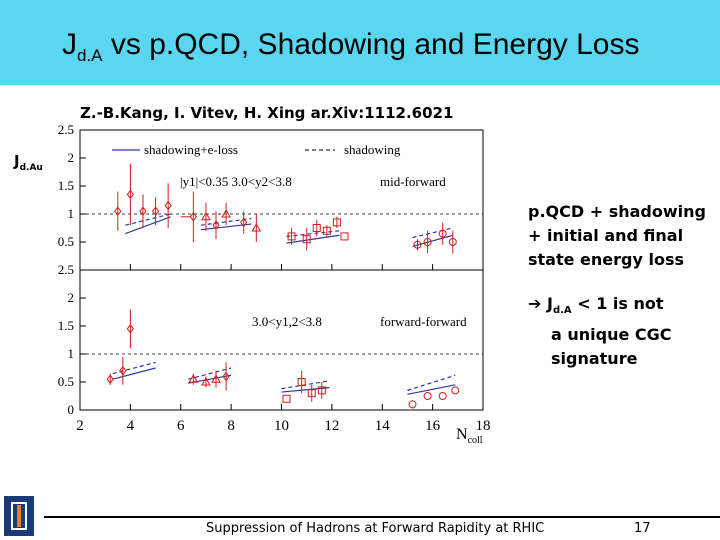 The image size is (720, 540). What do you see at coordinates (423, 321) in the screenshot?
I see `region-label: forward-forward` at bounding box center [423, 321].